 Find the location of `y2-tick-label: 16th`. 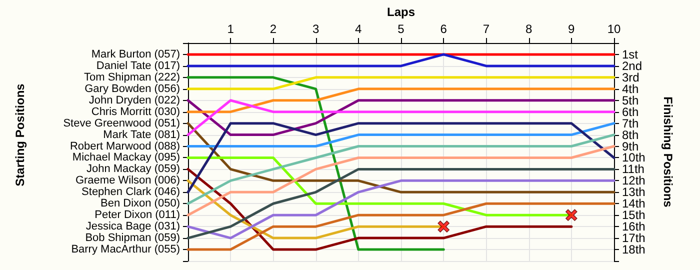

y2-tick-label: 16th is located at coordinates (634, 227).